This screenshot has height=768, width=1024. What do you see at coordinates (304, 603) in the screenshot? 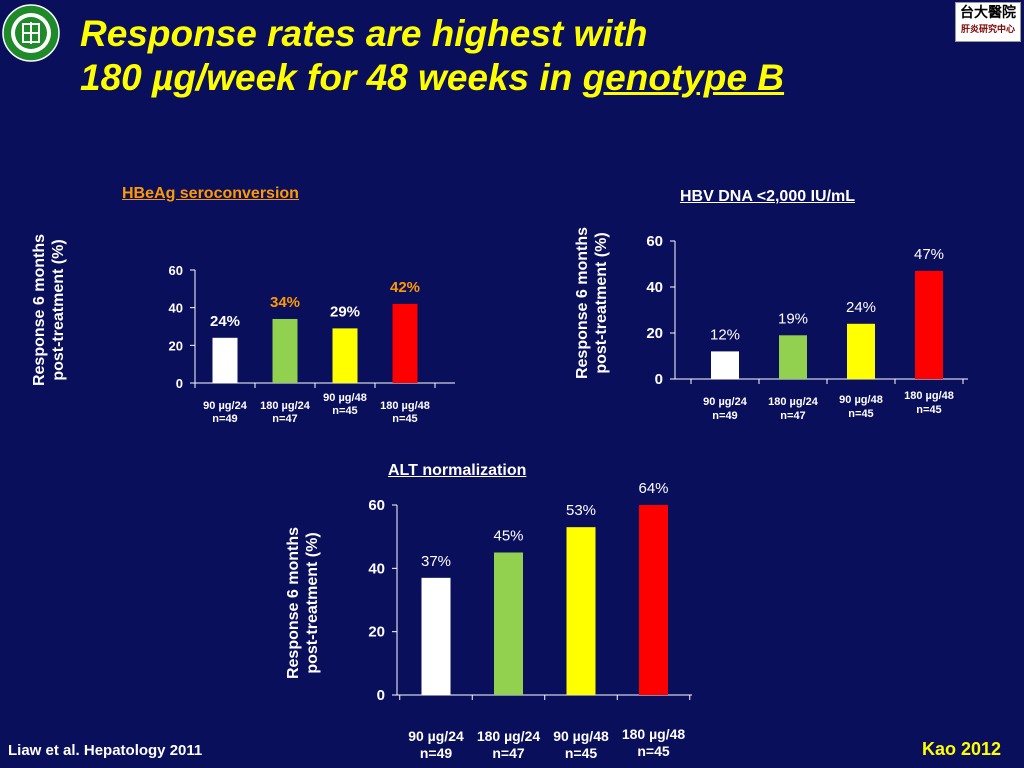
I see `chart-3-y-axis-label: Response 6 months post-treatment (%)` at bounding box center [304, 603].